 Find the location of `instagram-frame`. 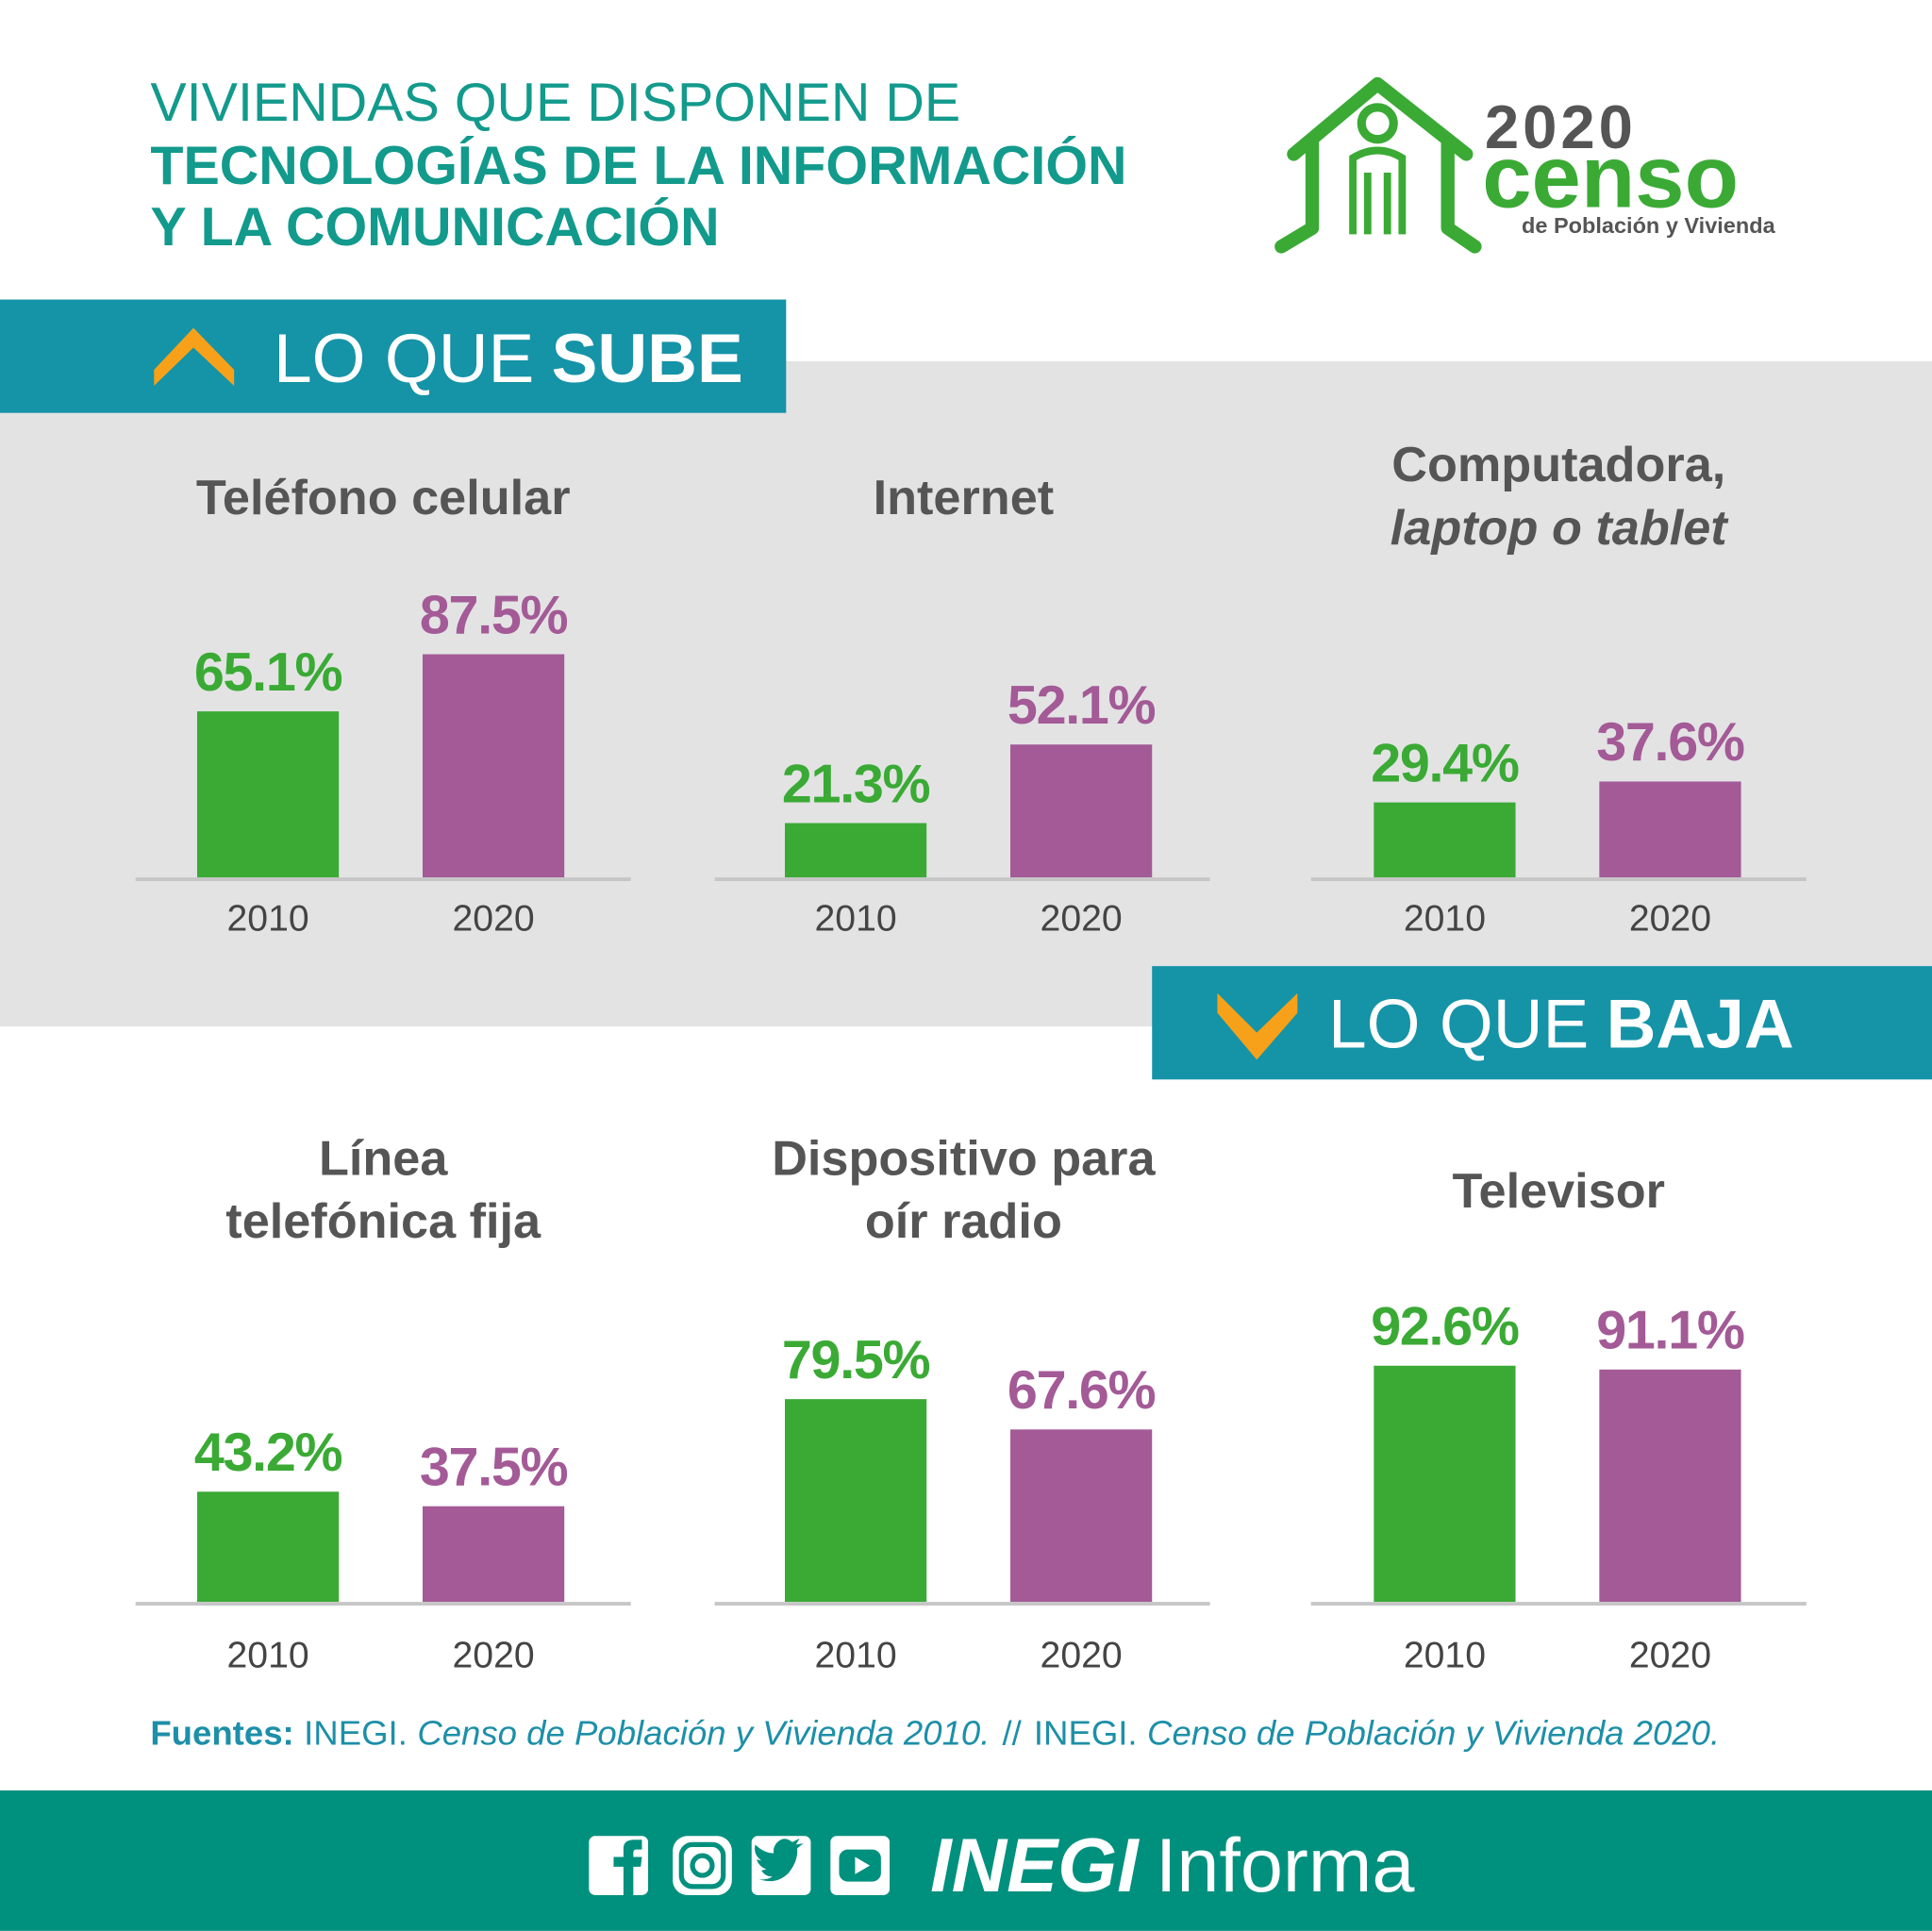

instagram-frame is located at coordinates (702, 1865).